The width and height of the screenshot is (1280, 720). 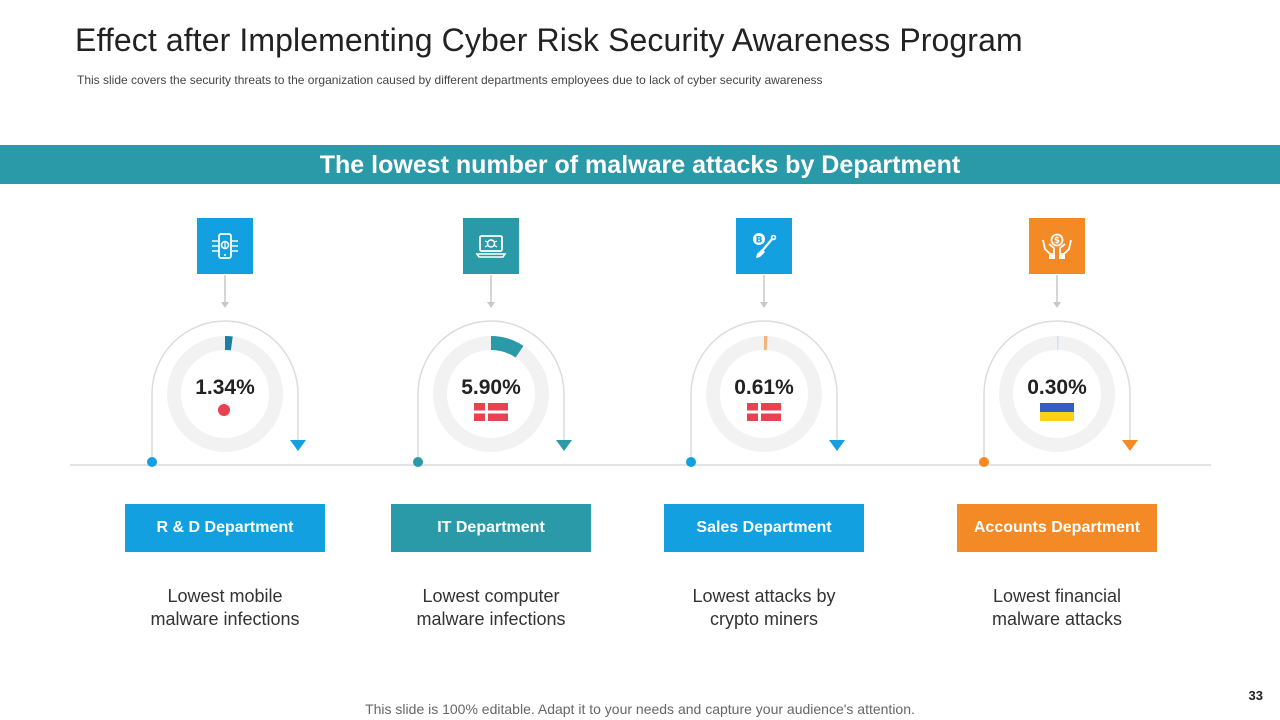 I want to click on hands-money-icon: $, so click(x=1057, y=246).